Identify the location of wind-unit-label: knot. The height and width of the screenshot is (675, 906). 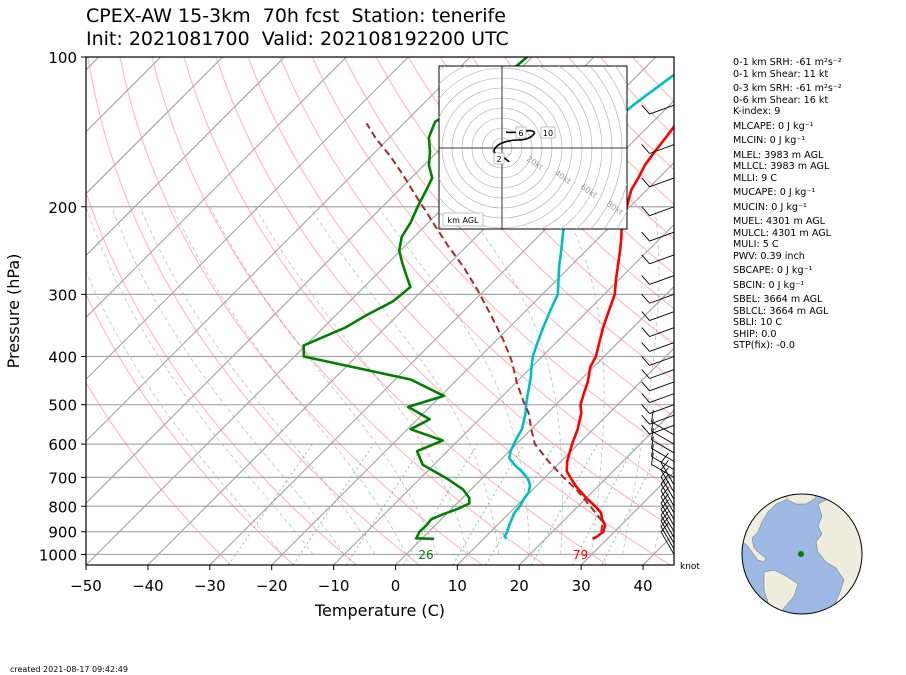
(690, 567).